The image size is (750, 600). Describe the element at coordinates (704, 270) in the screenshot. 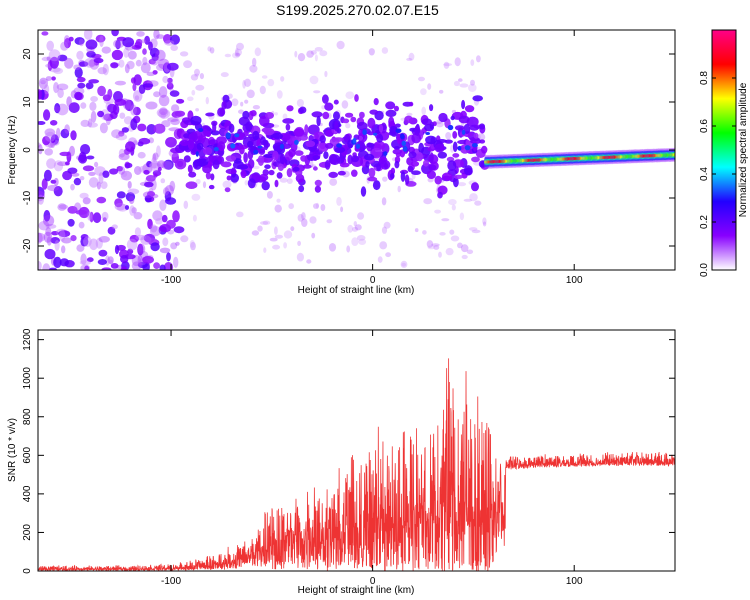

I see `colorbar-tick-label: 0.0` at that location.